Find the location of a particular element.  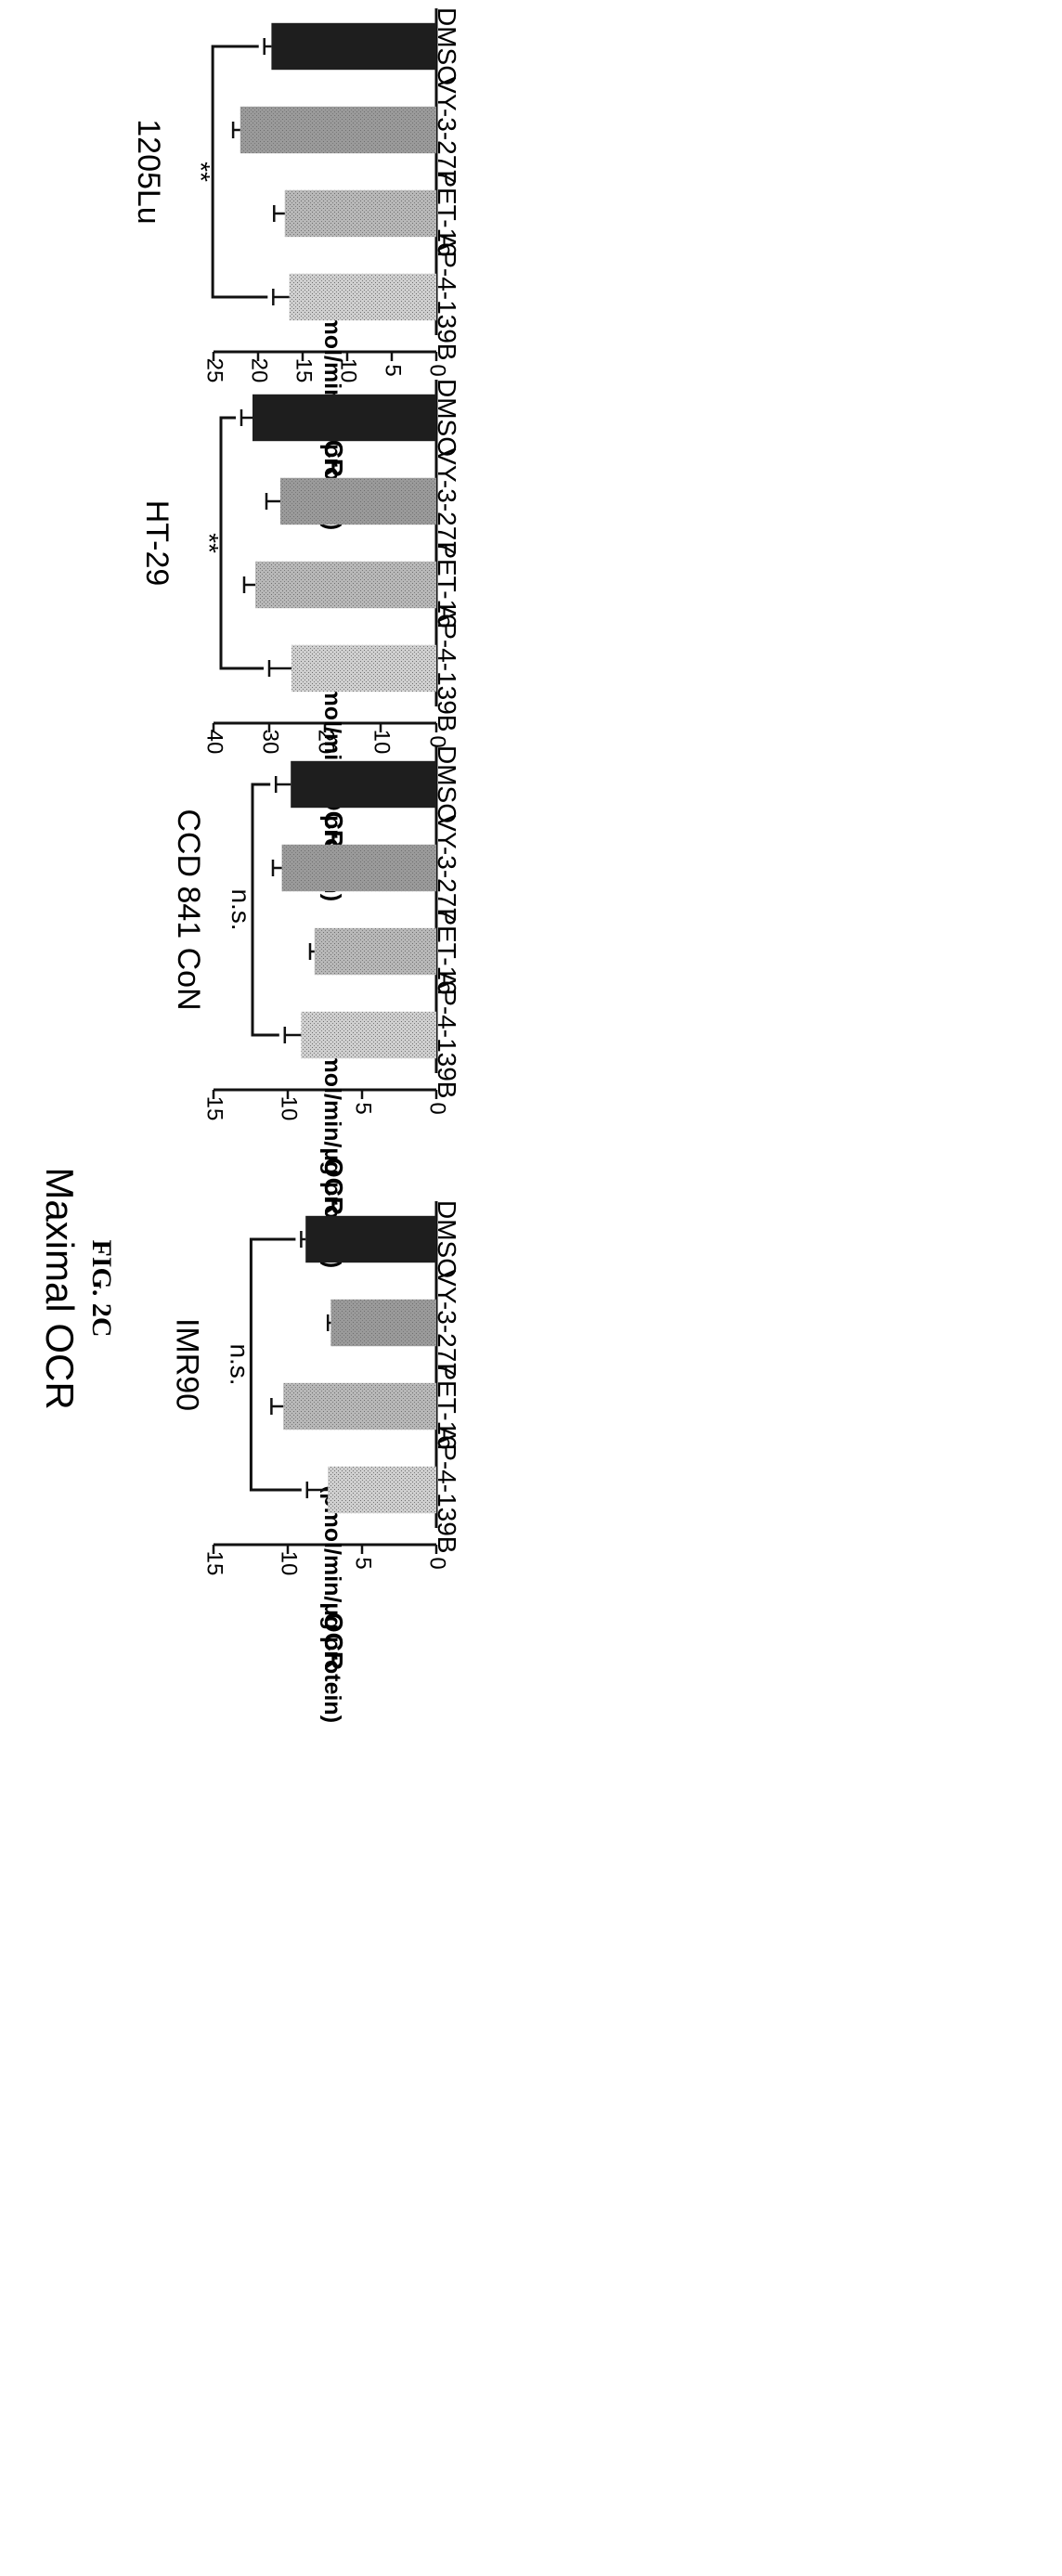

chart-title: CCD 841 CoN is located at coordinates (188, 909).